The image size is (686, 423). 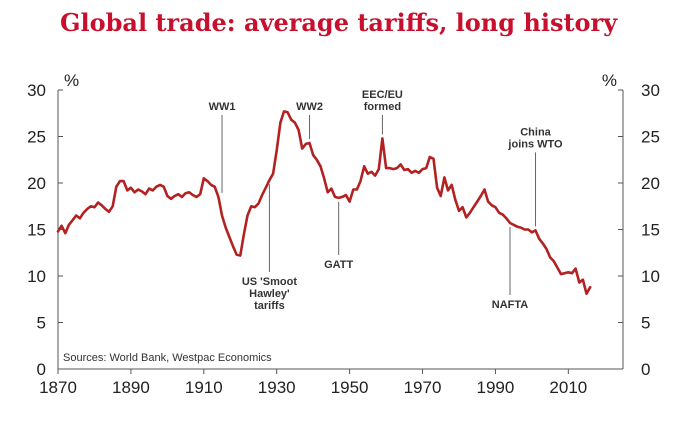 What do you see at coordinates (269, 306) in the screenshot?
I see `annotation-label: tariffs` at bounding box center [269, 306].